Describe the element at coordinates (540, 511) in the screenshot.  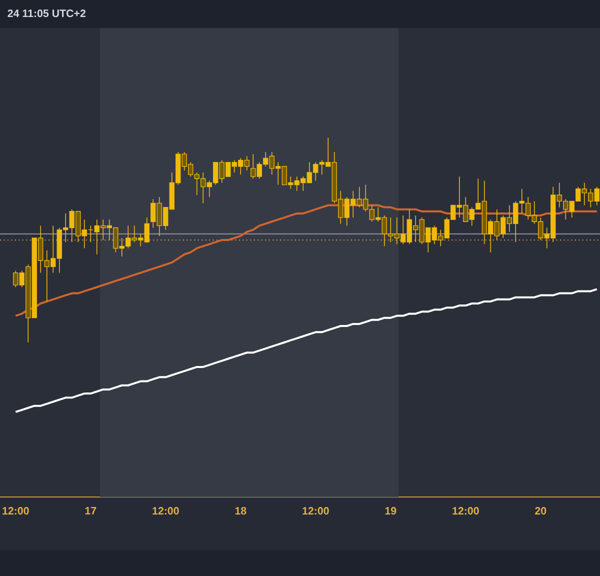
I see `x-tick-label: 20` at that location.